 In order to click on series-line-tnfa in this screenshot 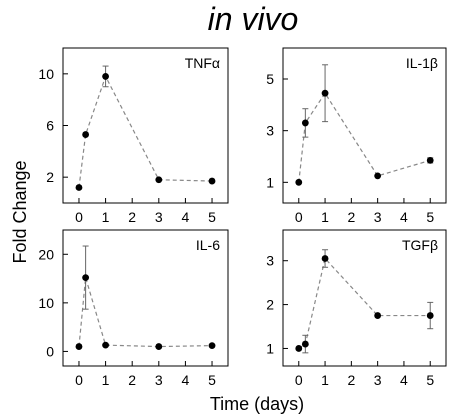, I will do `click(145, 131)`.